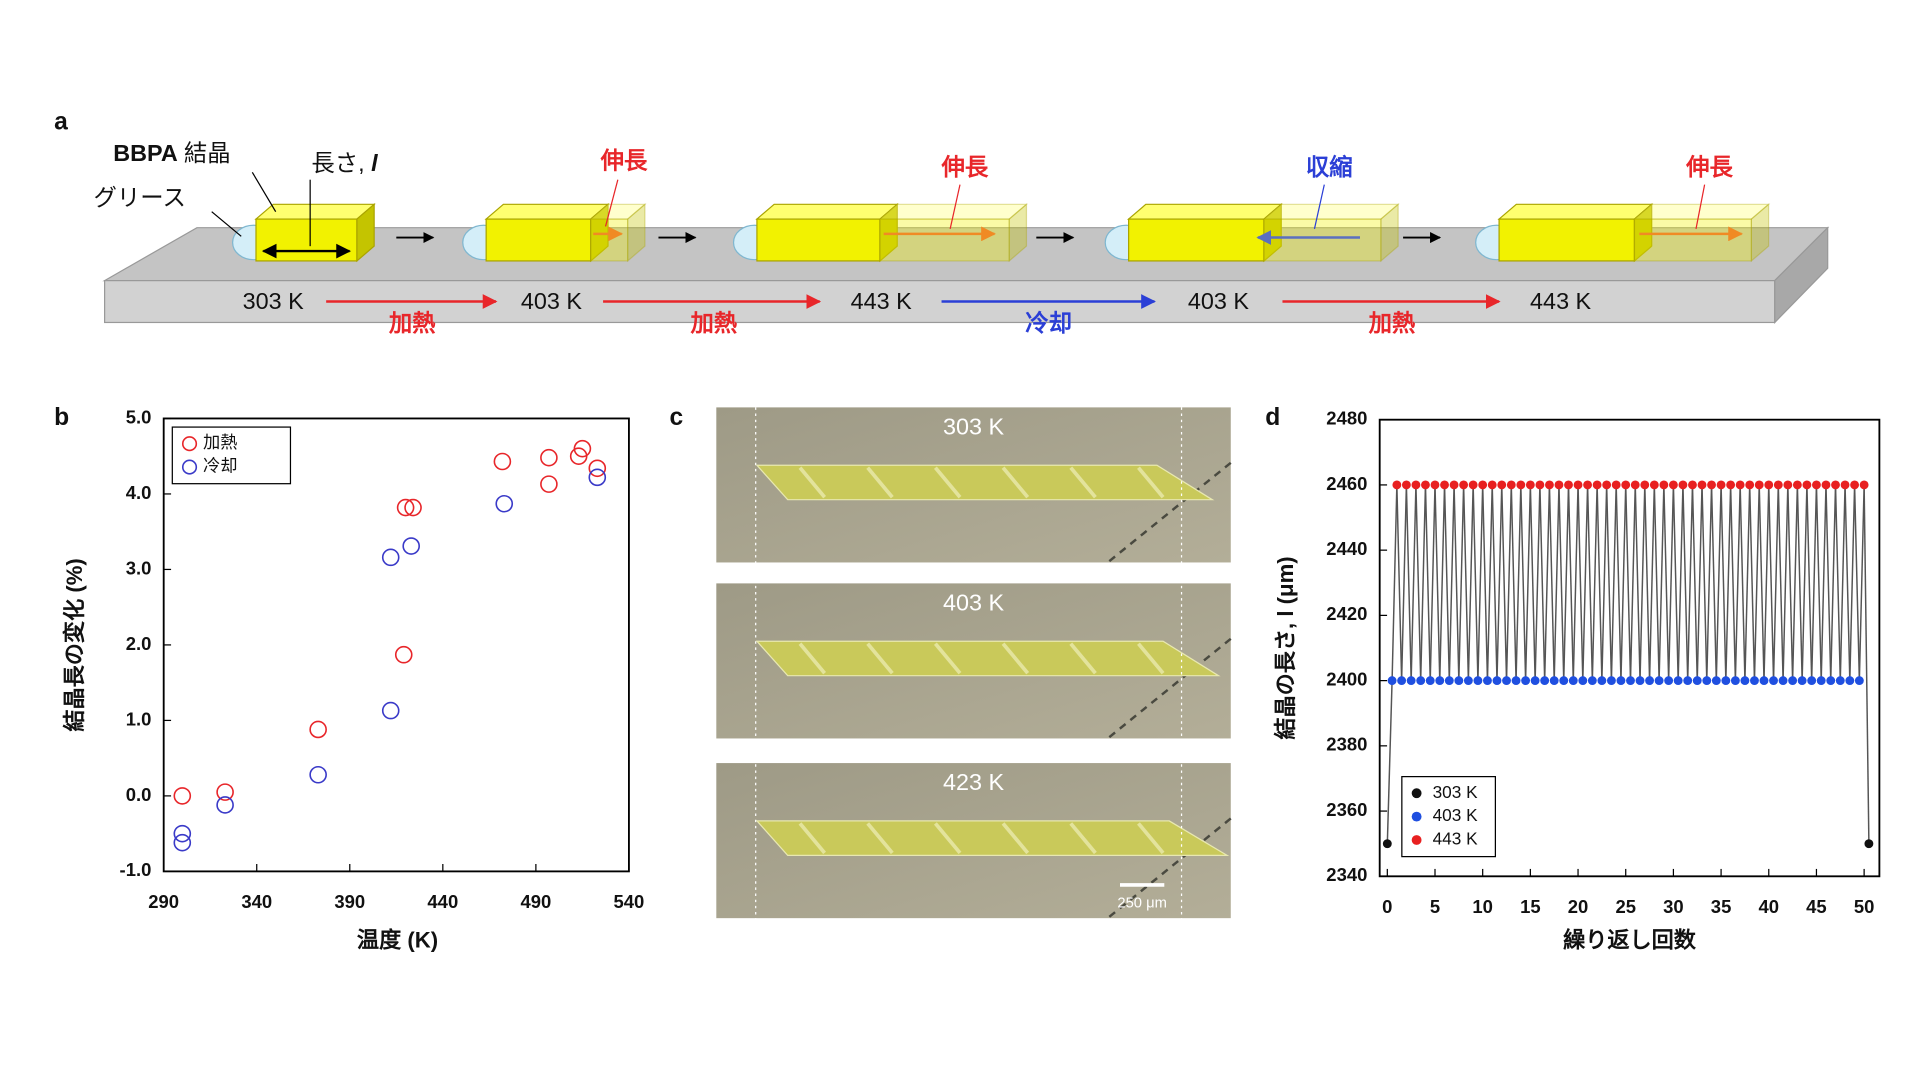  I want to click on y-axis-label: 結晶長の変化 (%), so click(74, 644).